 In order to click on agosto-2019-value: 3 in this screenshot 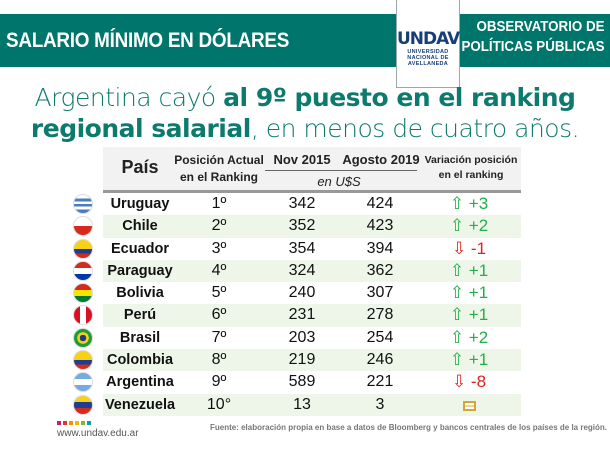, I will do `click(380, 404)`.